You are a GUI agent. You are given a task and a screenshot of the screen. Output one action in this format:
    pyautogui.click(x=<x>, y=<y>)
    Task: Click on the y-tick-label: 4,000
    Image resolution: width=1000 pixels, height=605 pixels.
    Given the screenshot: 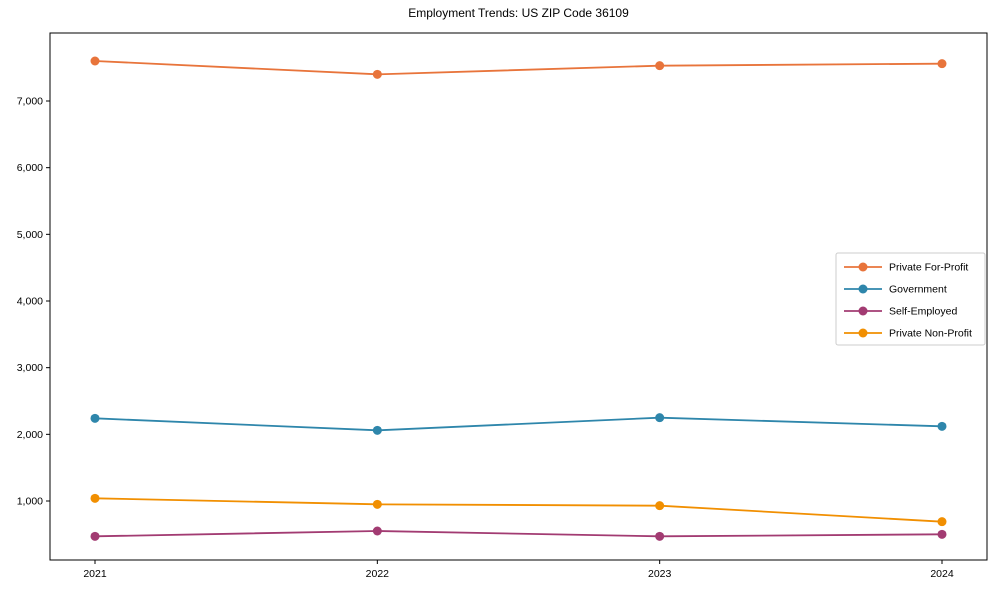 What is the action you would take?
    pyautogui.click(x=30, y=302)
    